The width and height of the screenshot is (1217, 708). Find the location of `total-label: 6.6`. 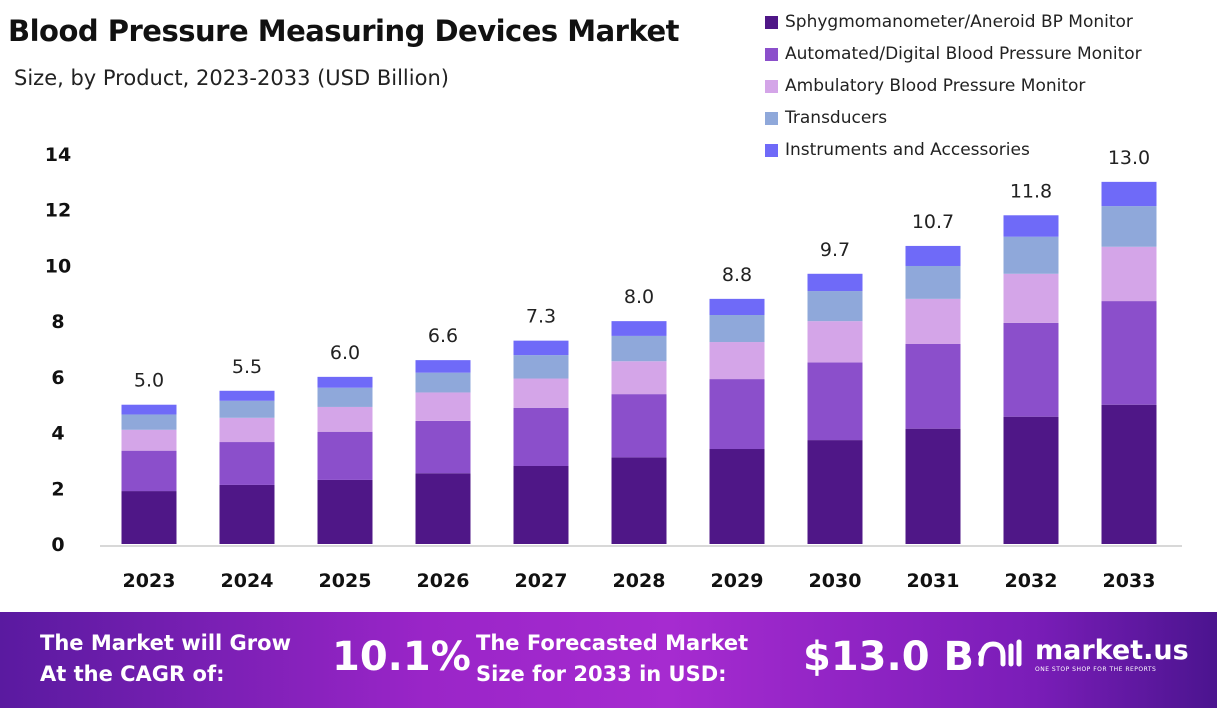

total-label: 6.6 is located at coordinates (443, 336).